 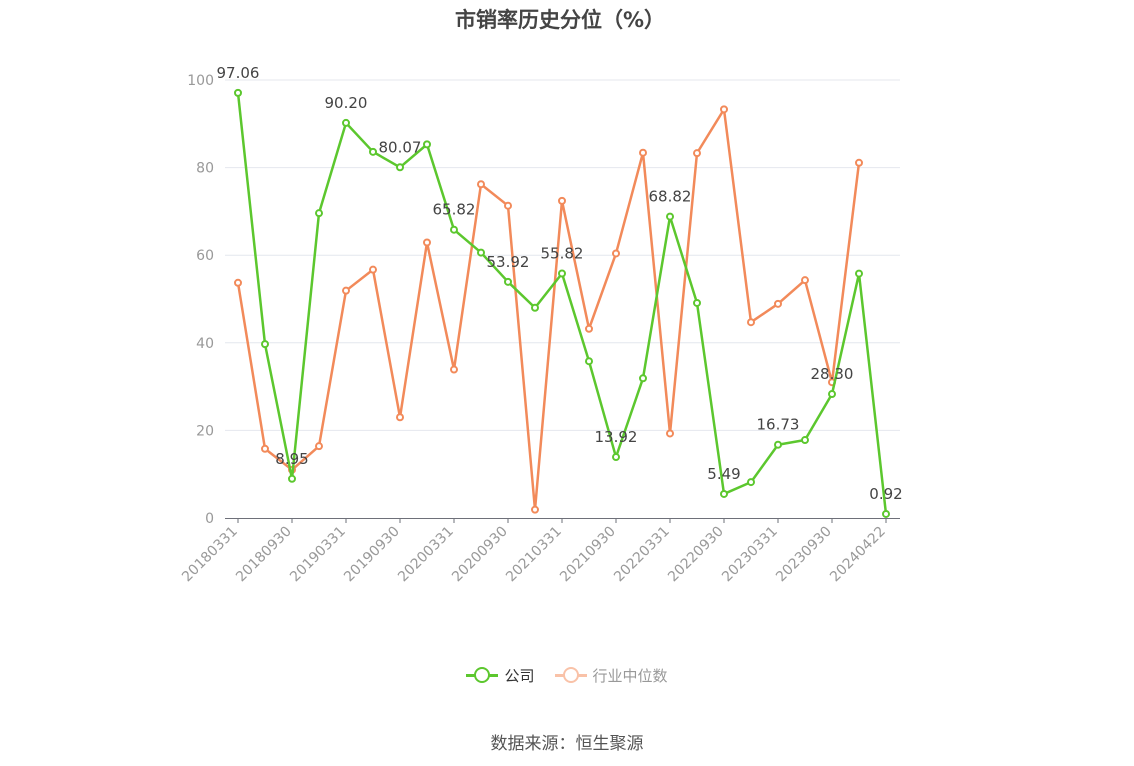 I want to click on x-tick-label-20190930: 20190930, so click(x=372, y=555).